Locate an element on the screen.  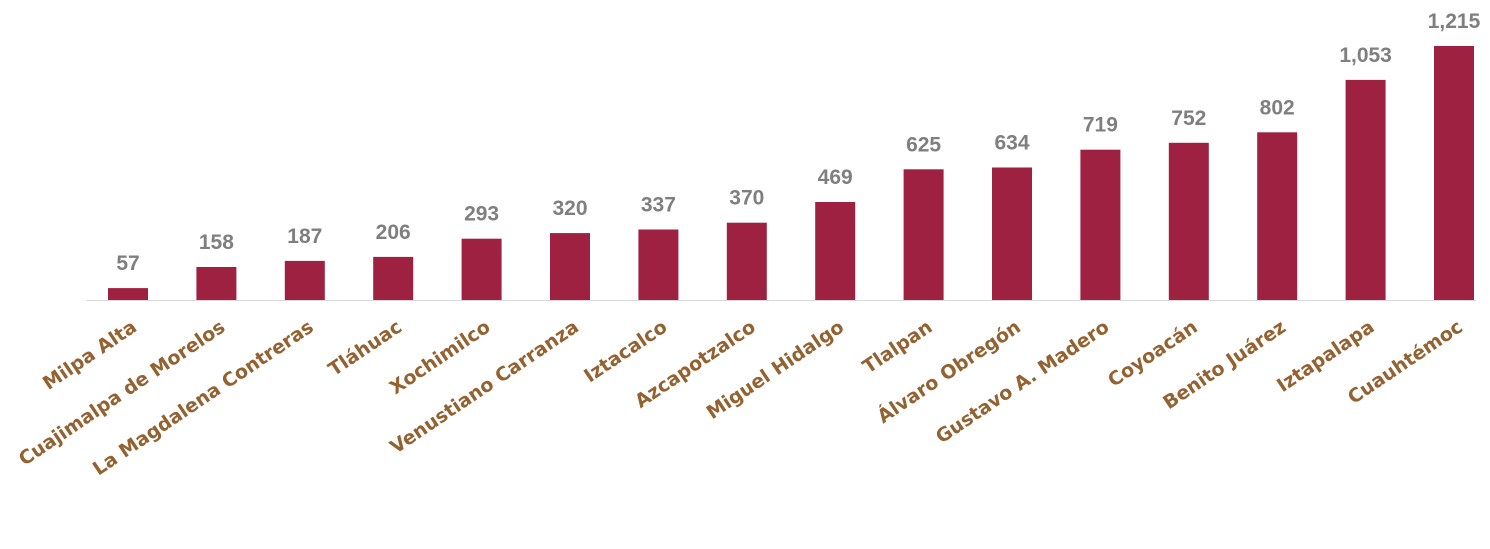
bar-value-label: 206 is located at coordinates (393, 232).